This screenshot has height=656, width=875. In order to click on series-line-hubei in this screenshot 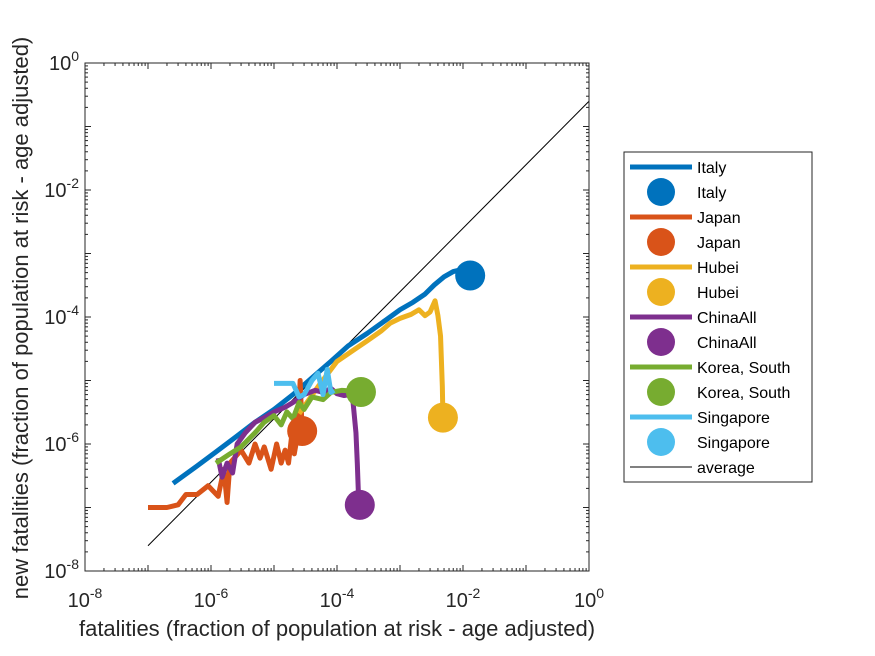, I will do `click(371, 358)`.